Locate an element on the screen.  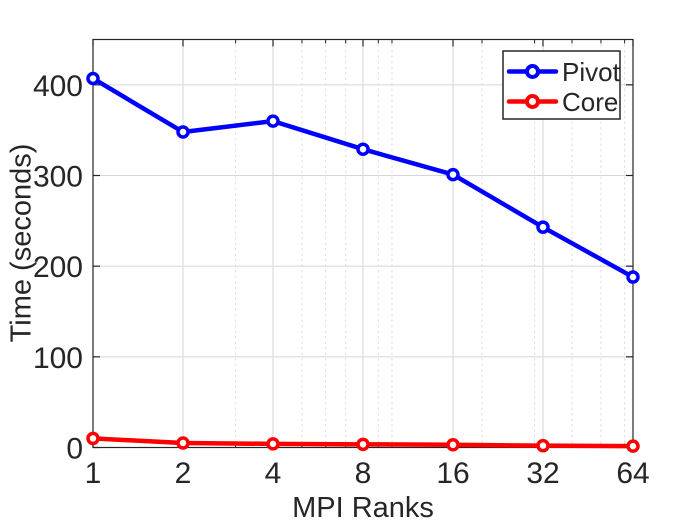
x-tick-label: 32 is located at coordinates (542, 473).